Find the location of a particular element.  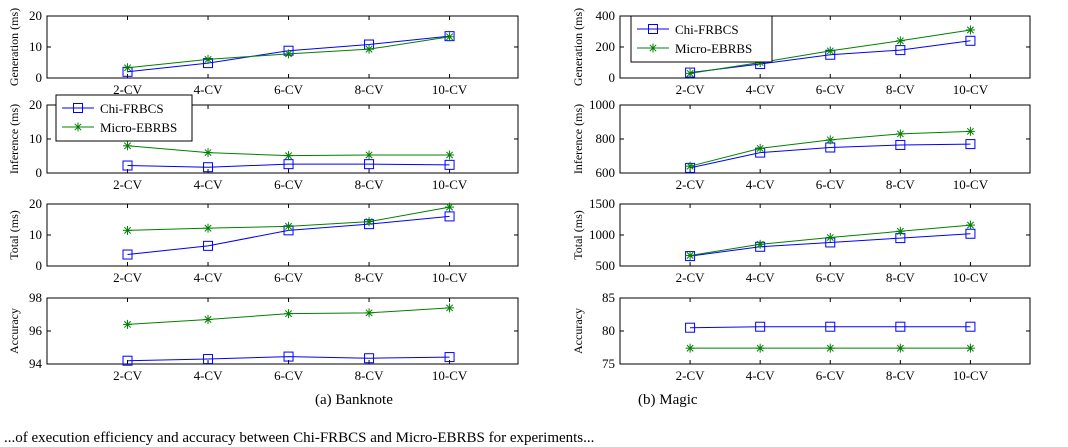

legend-marker-chi is located at coordinates (653, 29).